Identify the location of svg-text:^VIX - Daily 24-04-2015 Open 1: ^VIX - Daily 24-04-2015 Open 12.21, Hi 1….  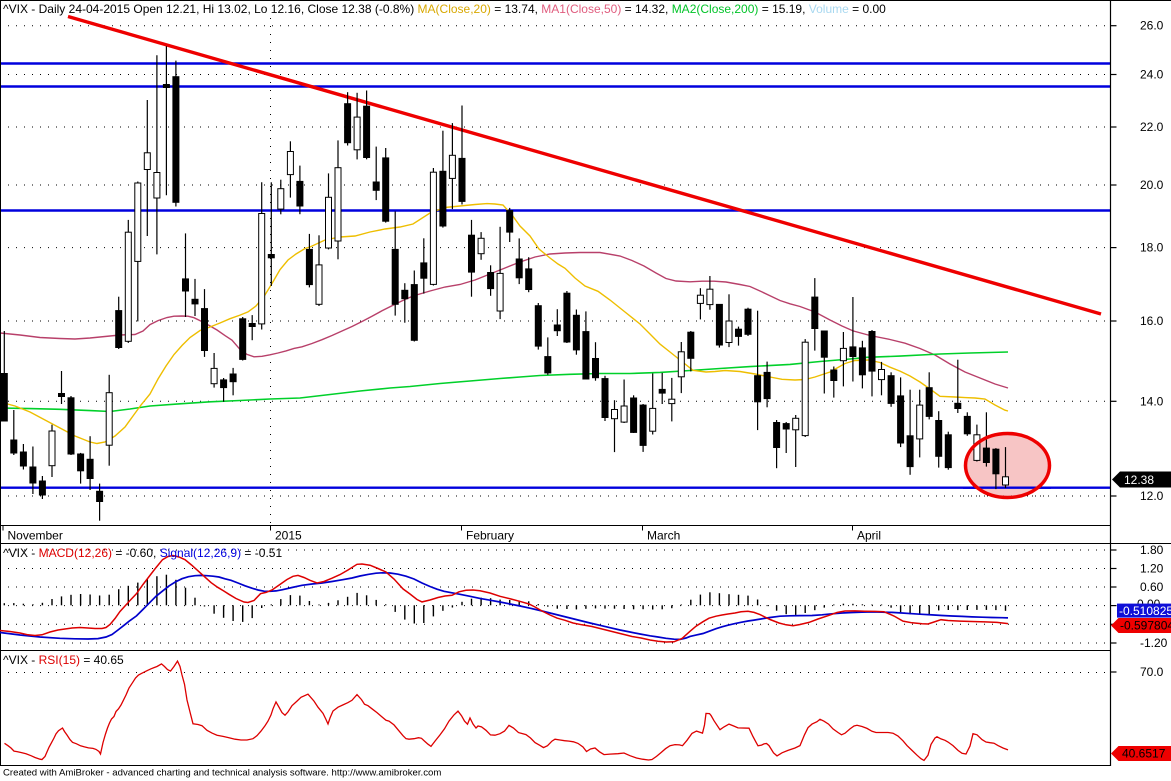
(444, 9).